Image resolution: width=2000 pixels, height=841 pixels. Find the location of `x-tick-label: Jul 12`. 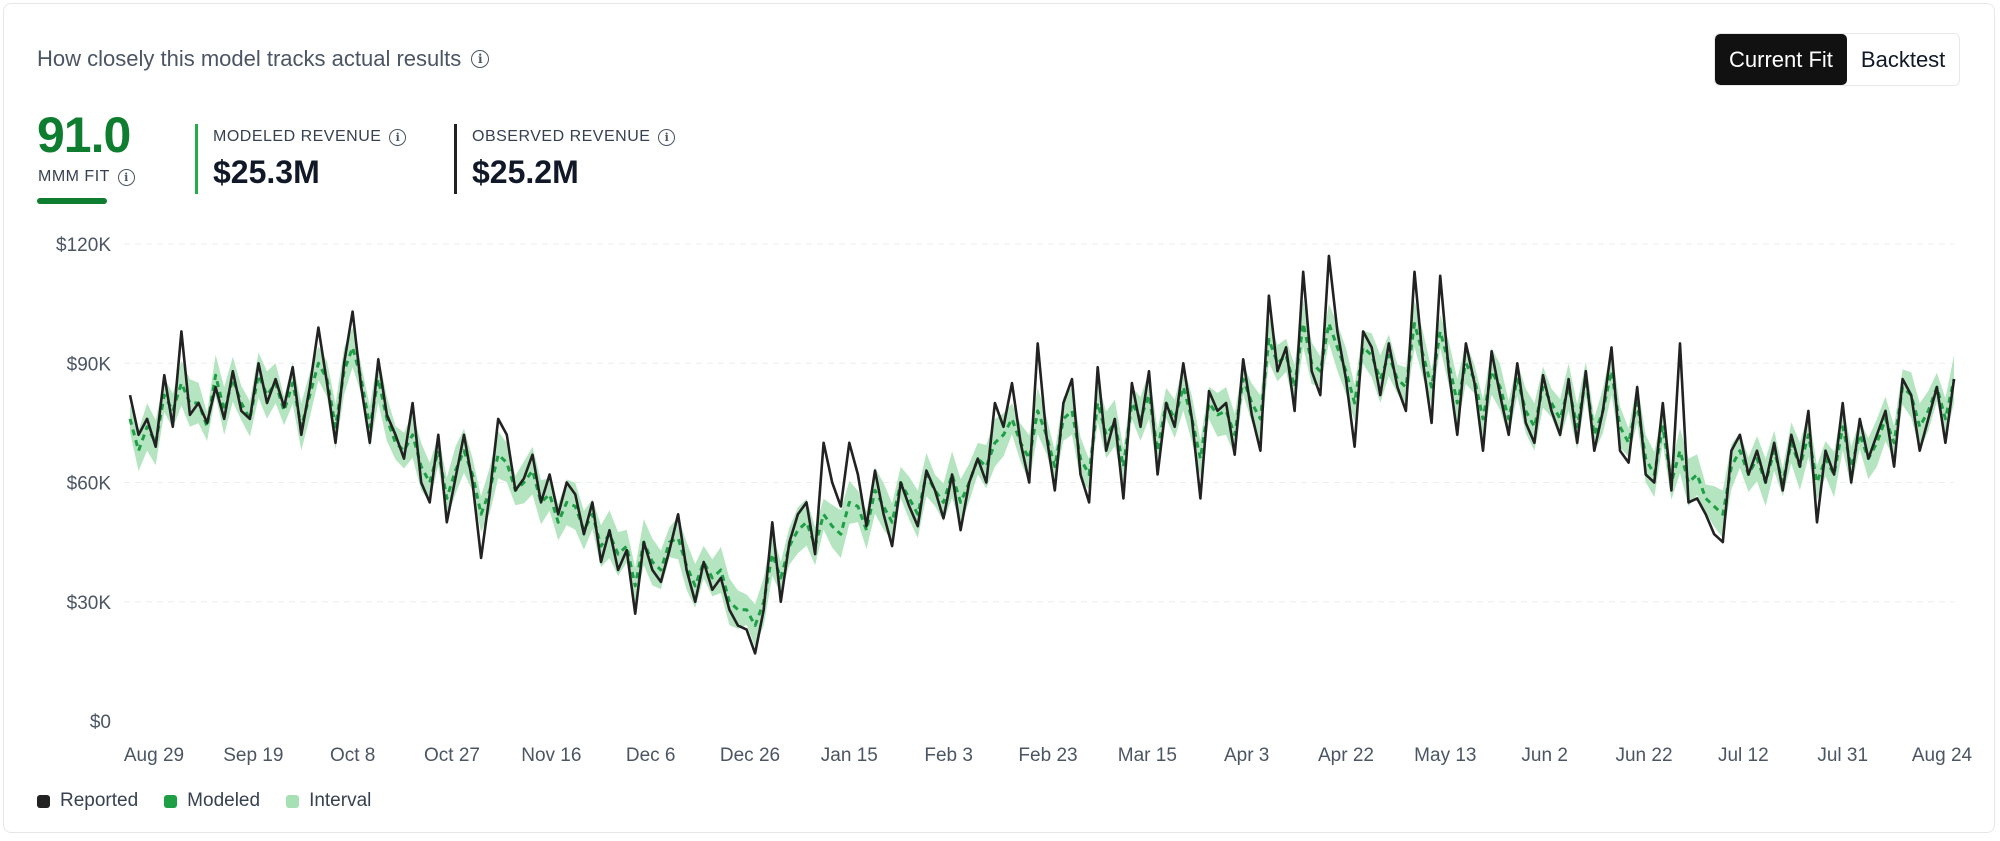

x-tick-label: Jul 12 is located at coordinates (1743, 755).